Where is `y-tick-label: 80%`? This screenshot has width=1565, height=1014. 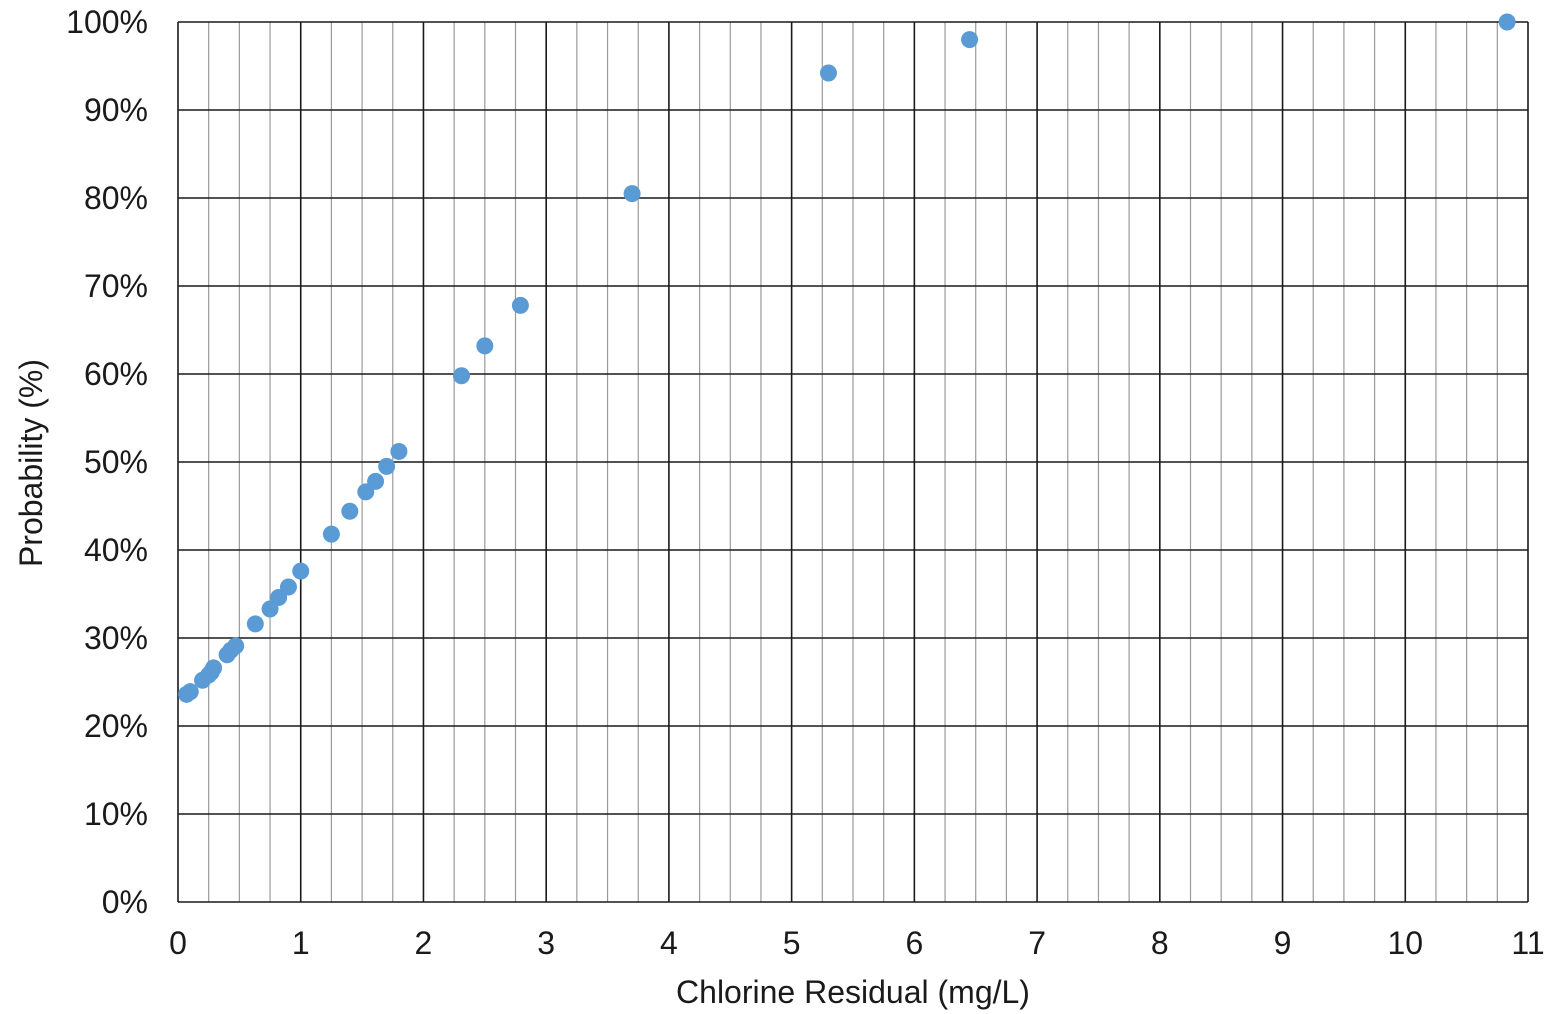 y-tick-label: 80% is located at coordinates (116, 198).